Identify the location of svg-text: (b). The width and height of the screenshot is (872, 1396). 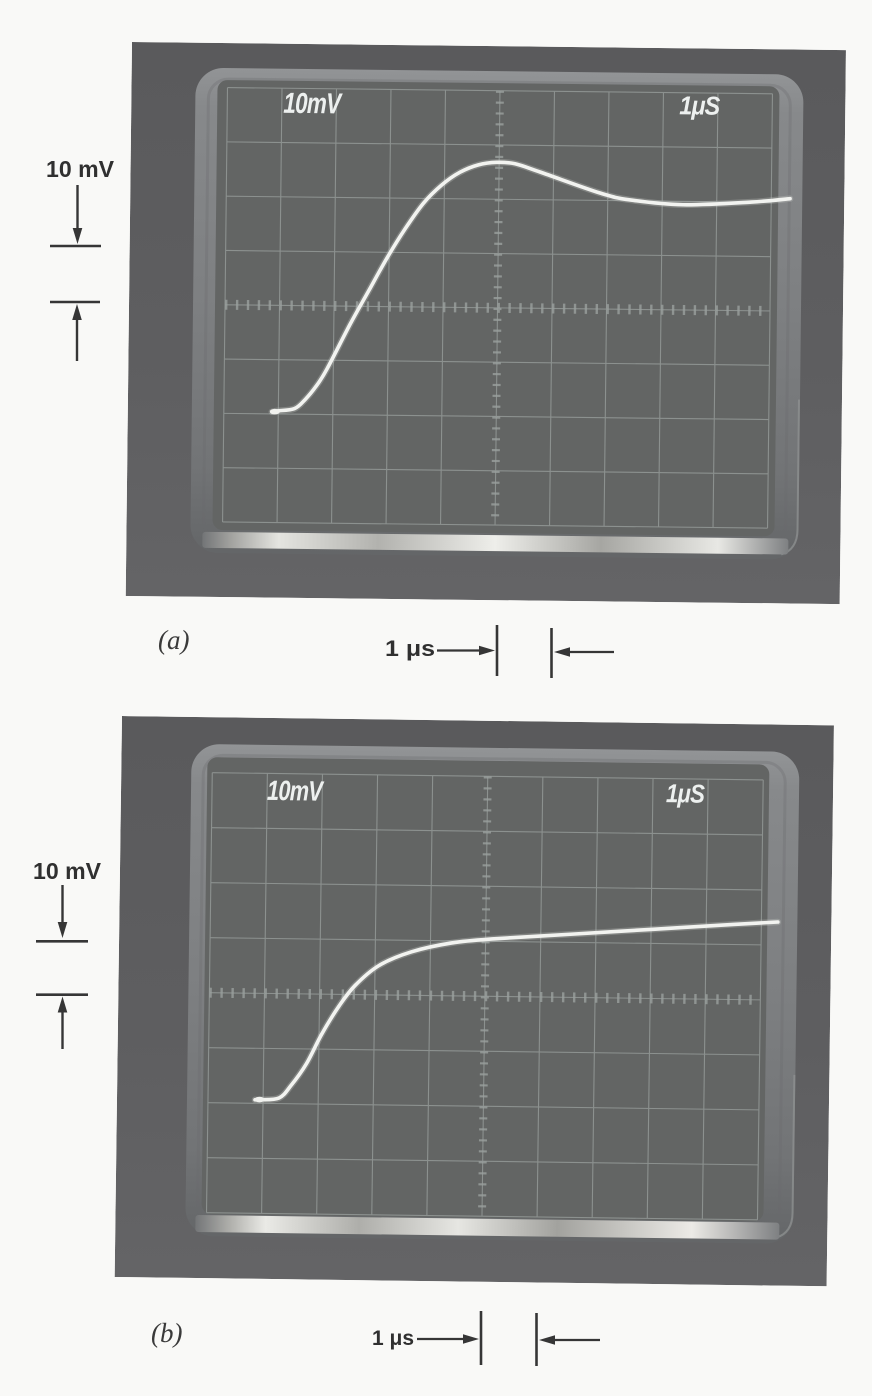
(166, 1333).